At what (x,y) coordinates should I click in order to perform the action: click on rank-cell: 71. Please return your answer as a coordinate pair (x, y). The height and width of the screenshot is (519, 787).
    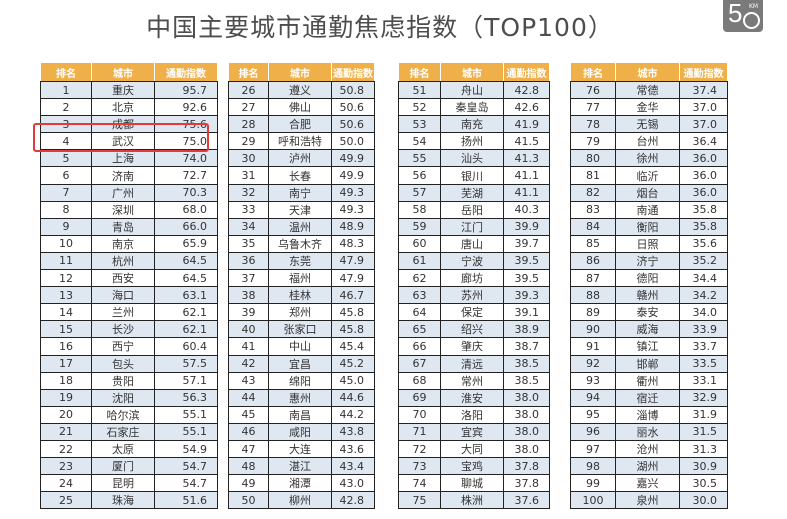
    Looking at the image, I should click on (419, 431).